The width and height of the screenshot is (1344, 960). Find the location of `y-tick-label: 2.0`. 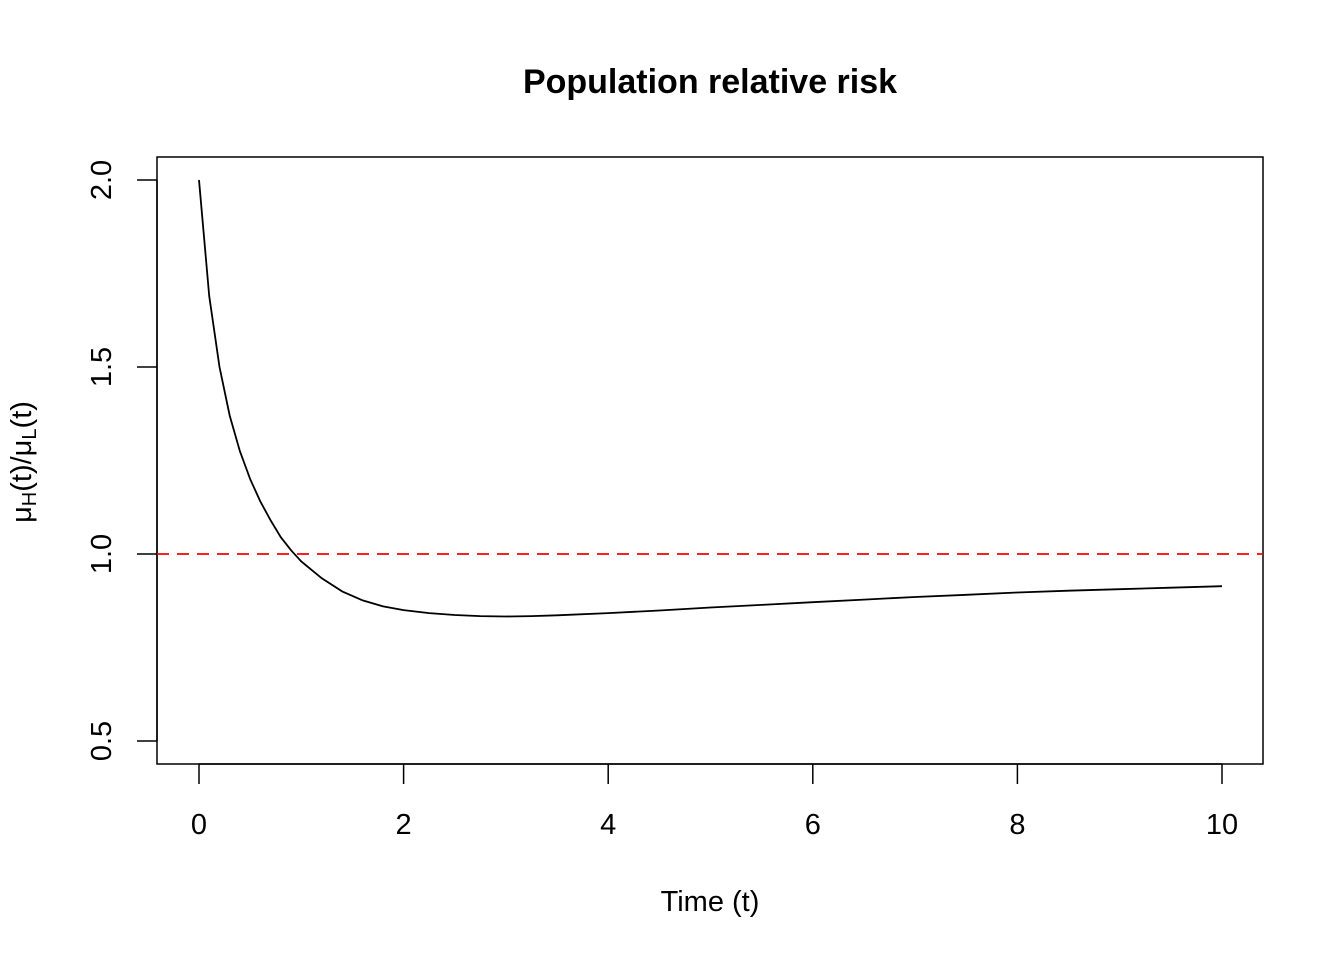

y-tick-label: 2.0 is located at coordinates (102, 180).